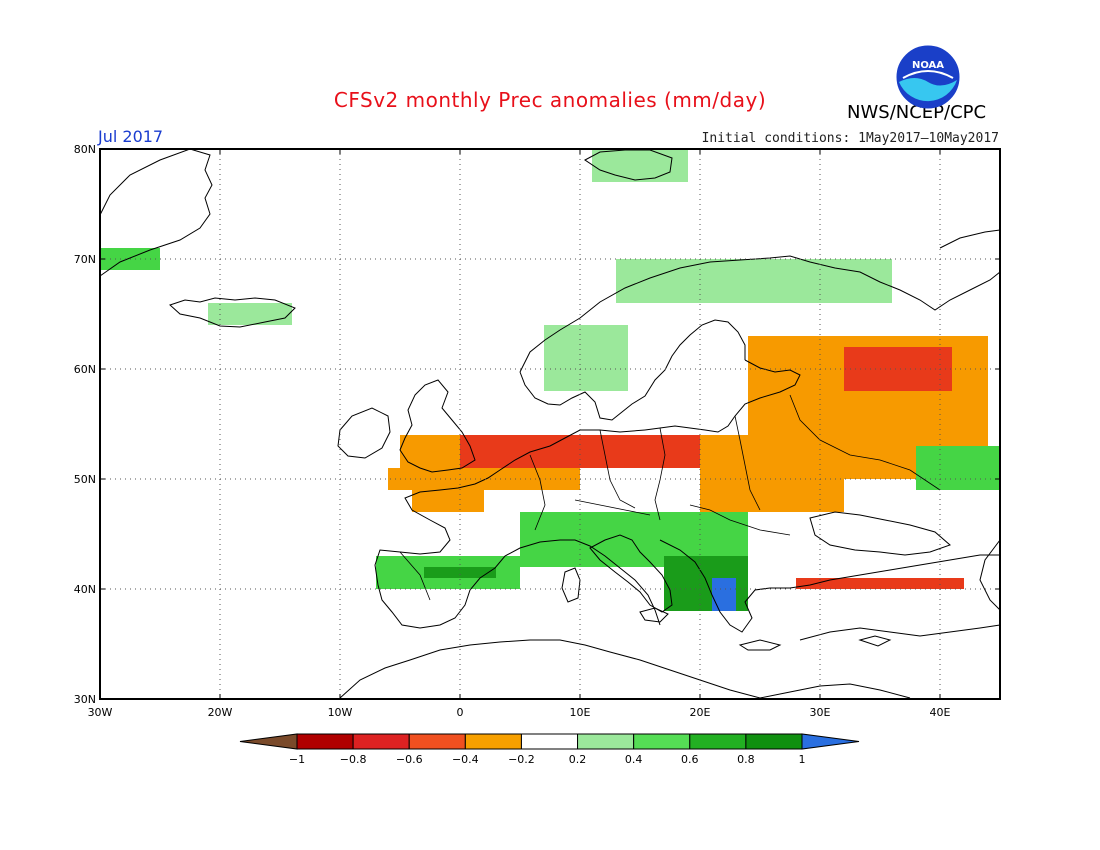  What do you see at coordinates (578, 759) in the screenshot?
I see `colorbar-label: 0.2` at bounding box center [578, 759].